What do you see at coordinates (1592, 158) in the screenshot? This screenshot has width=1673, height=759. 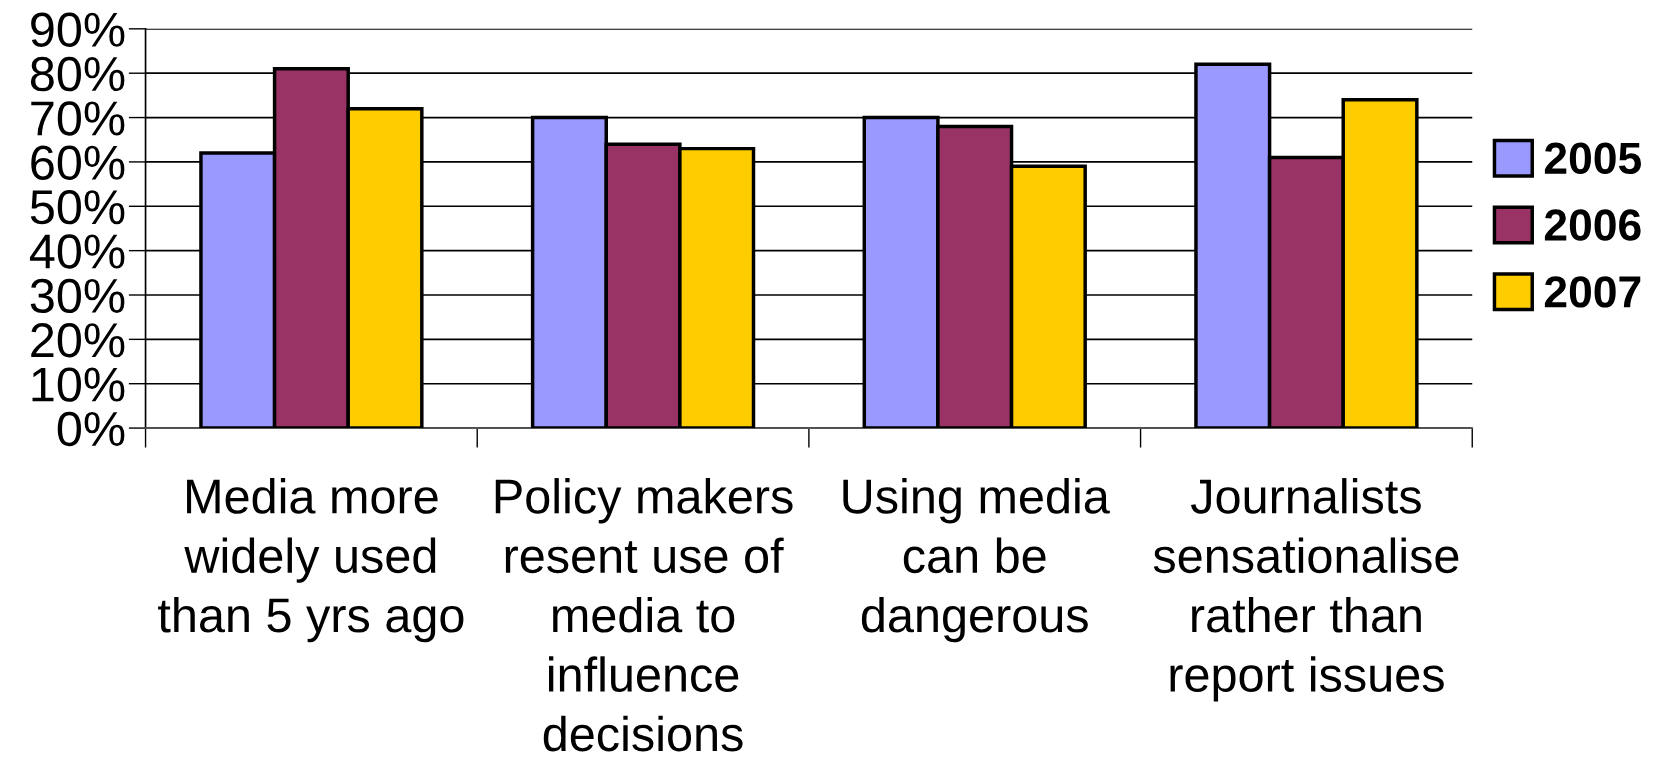 I see `legend-label: 2005` at bounding box center [1592, 158].